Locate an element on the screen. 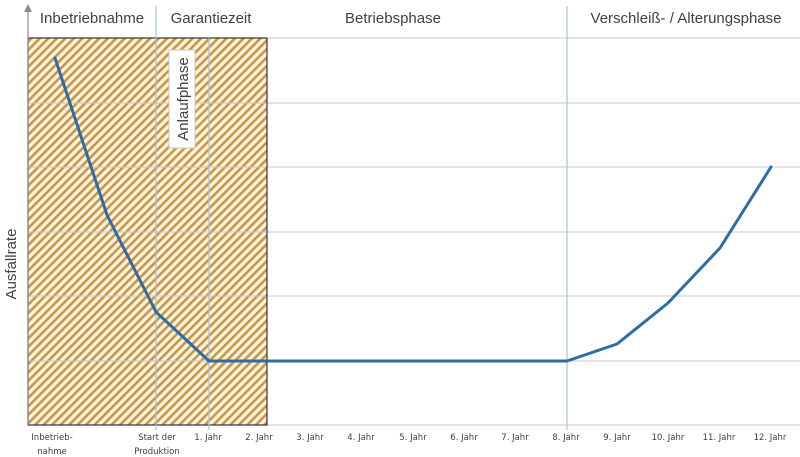 Image resolution: width=800 pixels, height=457 pixels. tick-jahr-7: 7. Jahr is located at coordinates (515, 438).